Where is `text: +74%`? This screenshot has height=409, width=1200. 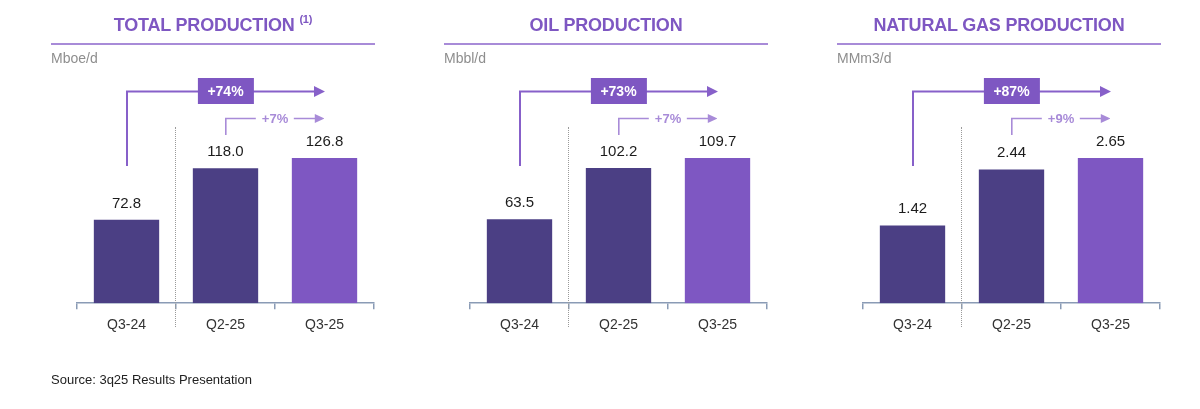
text: +74% is located at coordinates (225, 91).